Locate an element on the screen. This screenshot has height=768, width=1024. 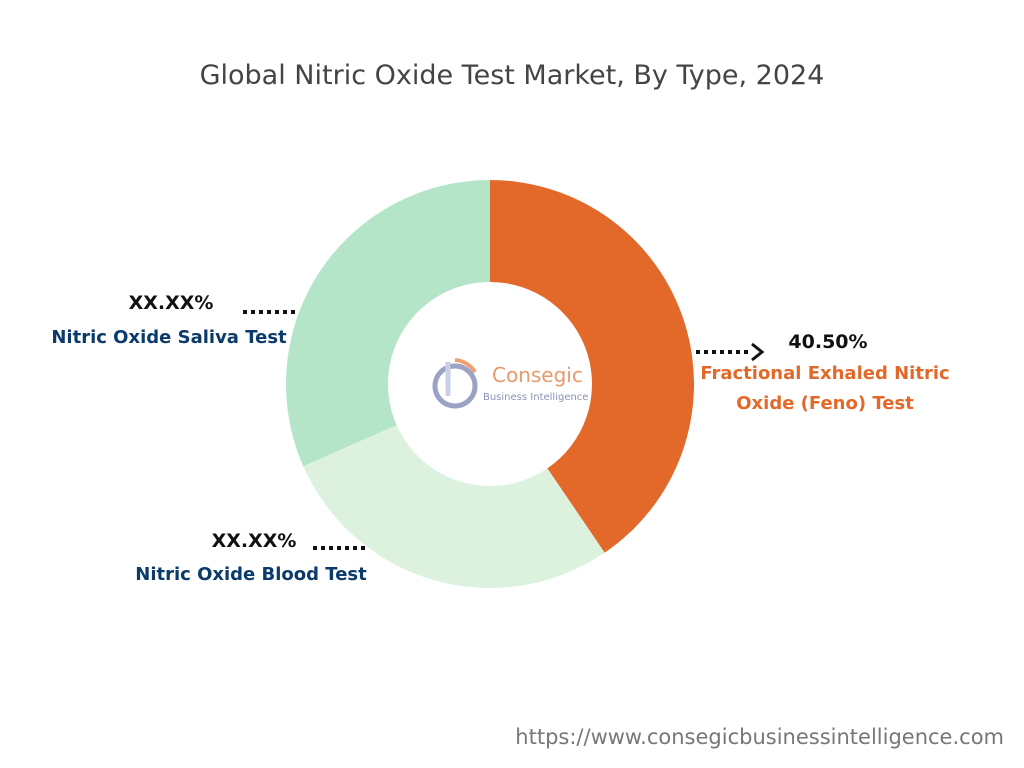
arrow-head is located at coordinates (758, 352).